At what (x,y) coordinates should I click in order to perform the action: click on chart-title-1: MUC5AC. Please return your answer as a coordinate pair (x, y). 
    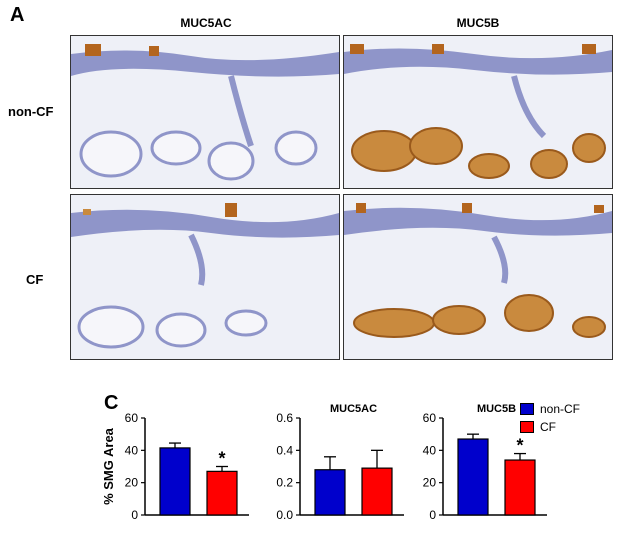
    Looking at the image, I should click on (353, 409).